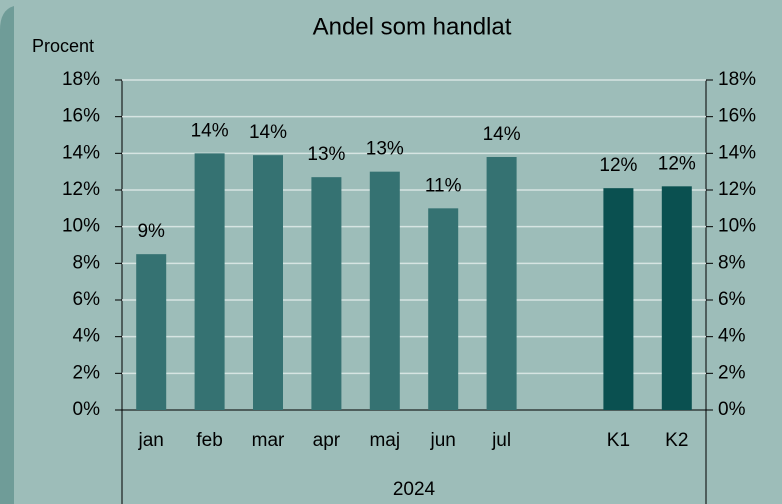 The height and width of the screenshot is (504, 782). What do you see at coordinates (618, 440) in the screenshot?
I see `x-tick-label: K1` at bounding box center [618, 440].